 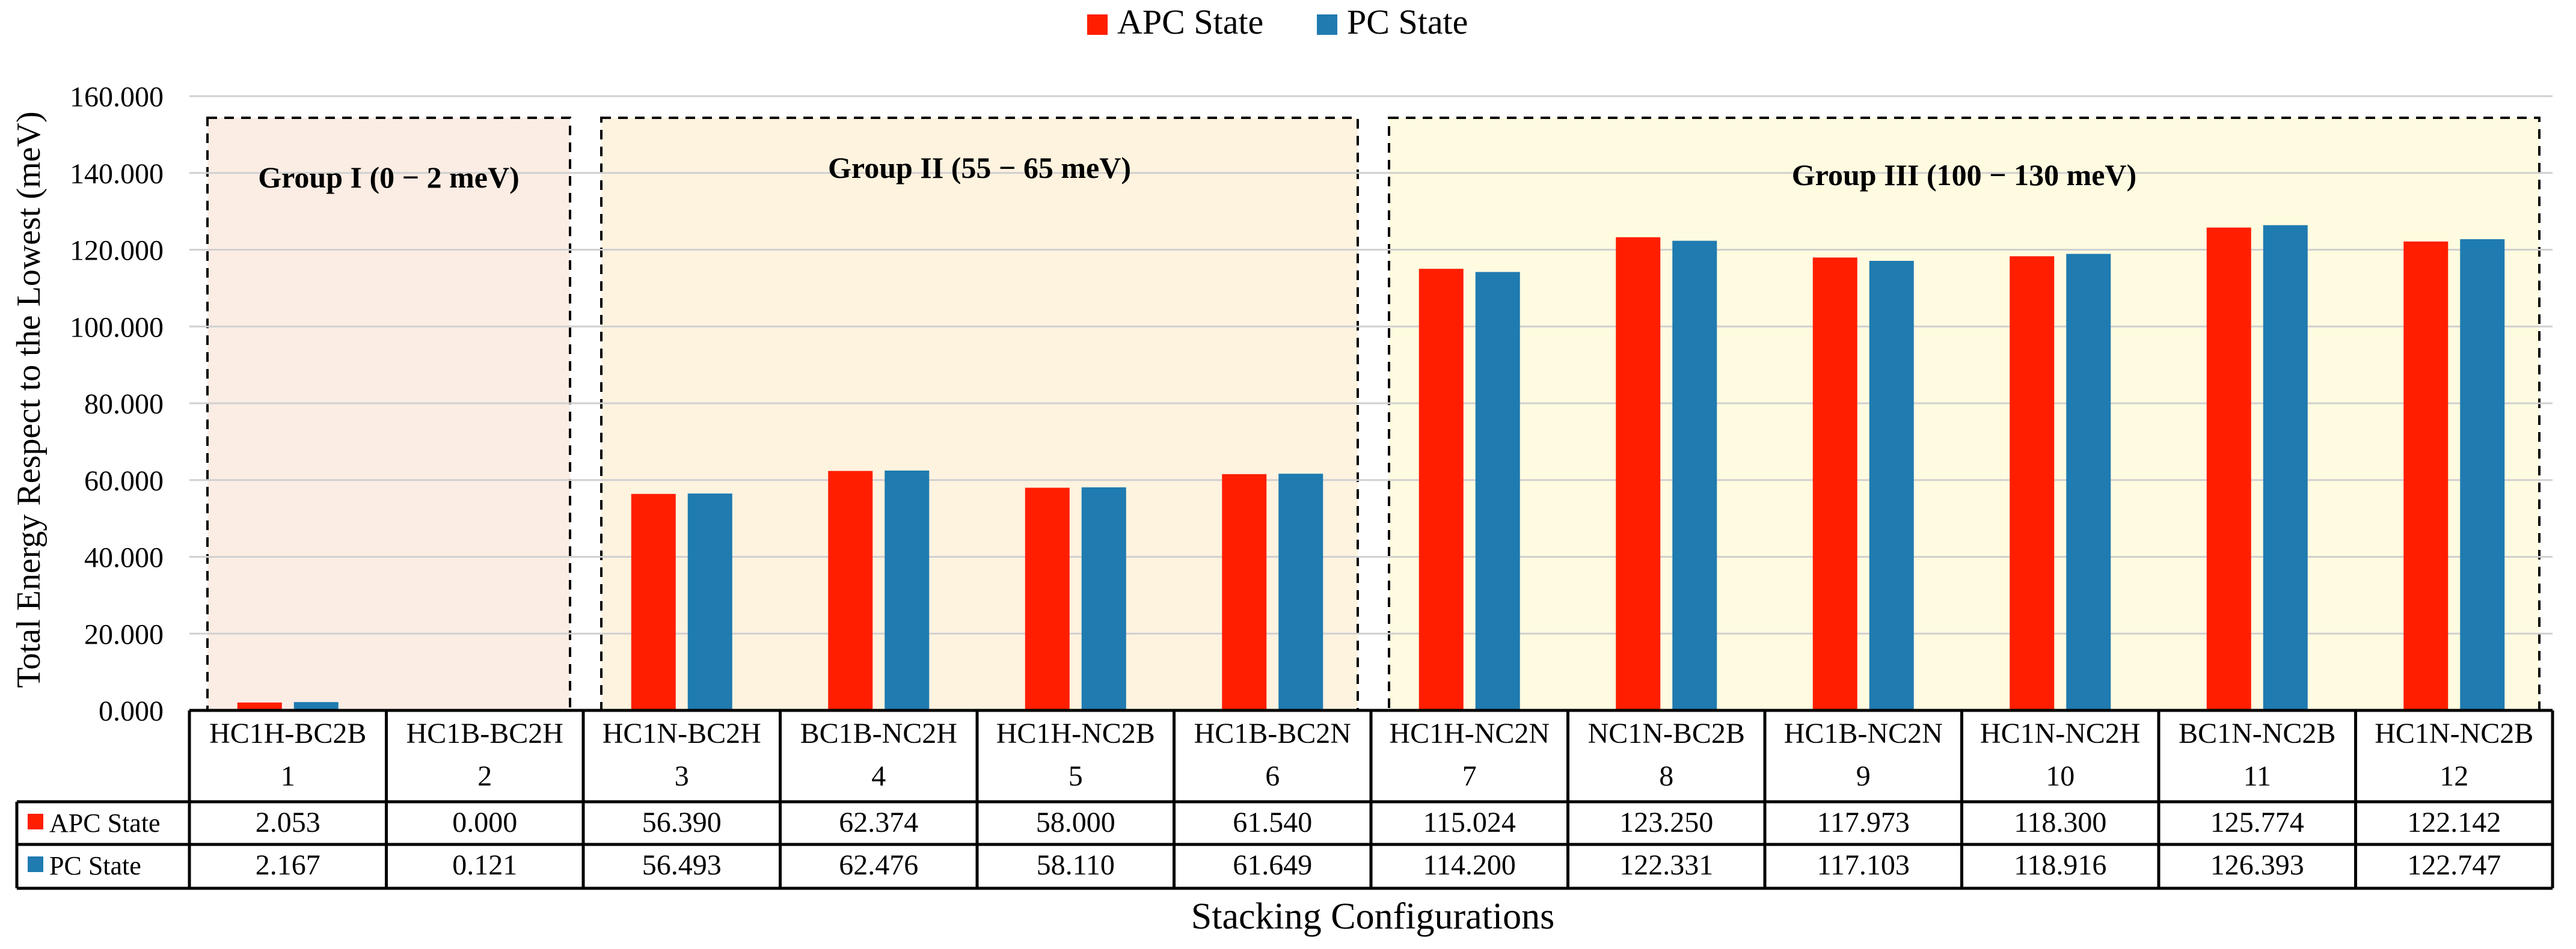 What do you see at coordinates (979, 168) in the screenshot?
I see `group-label-2: Group II (55 − 65 meV)` at bounding box center [979, 168].